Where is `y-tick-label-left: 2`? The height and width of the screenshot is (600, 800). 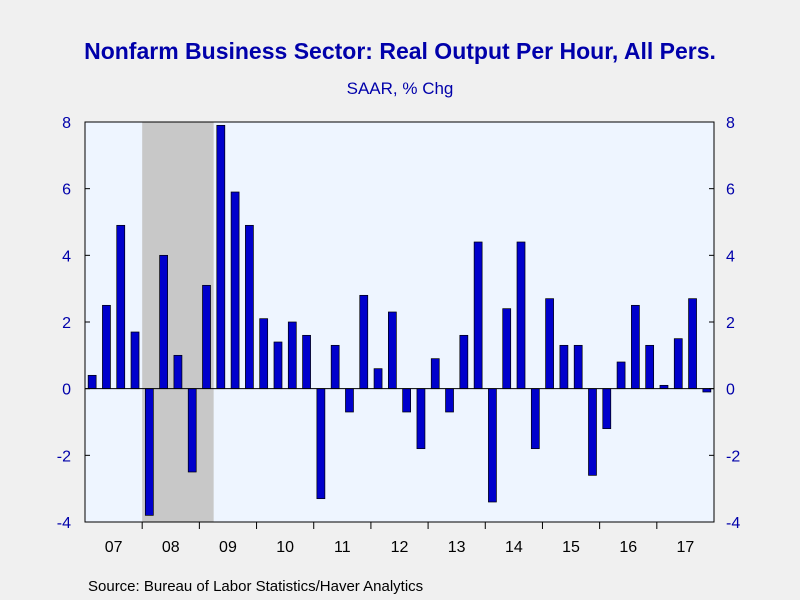 y-tick-label-left: 2 is located at coordinates (66, 323).